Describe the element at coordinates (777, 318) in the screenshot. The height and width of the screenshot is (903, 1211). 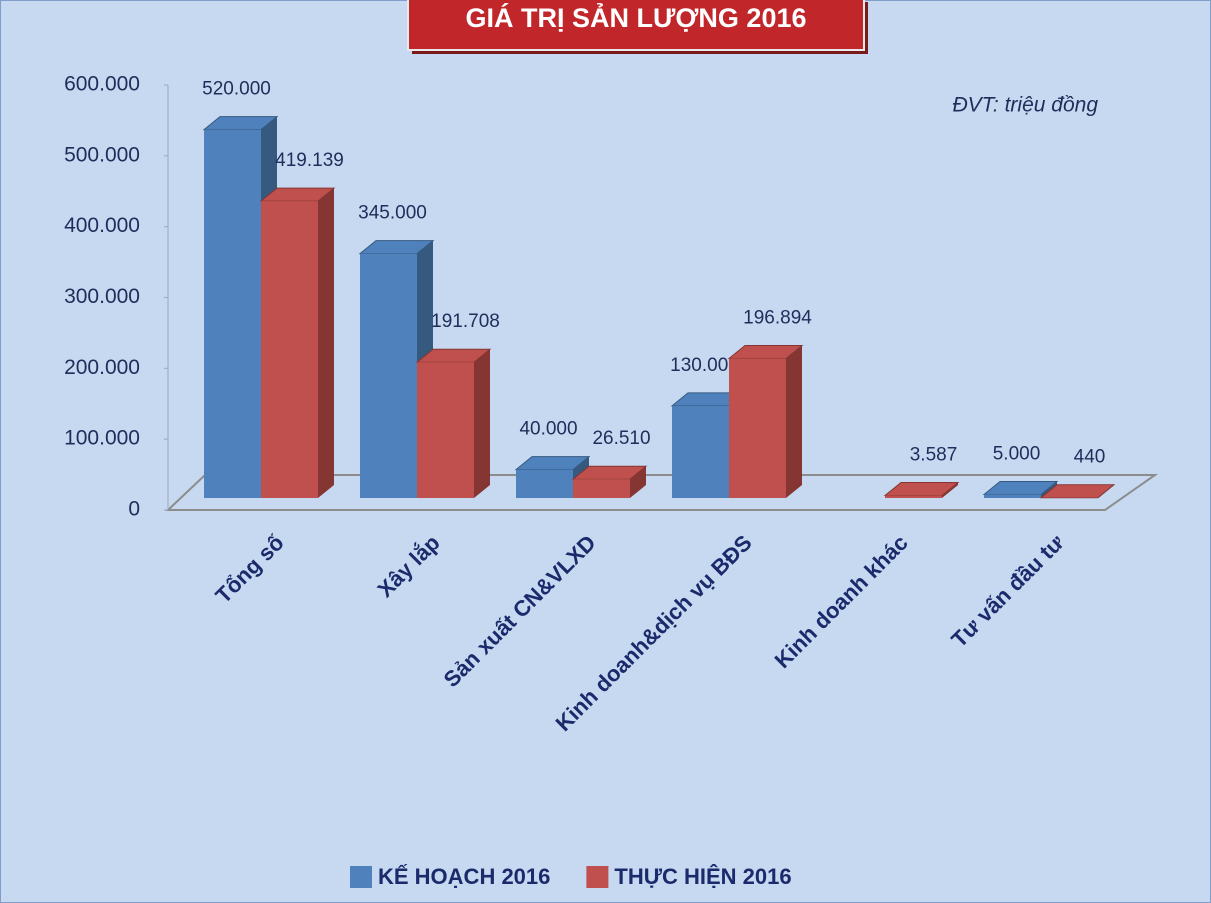
I see `value-label: 196.894` at that location.